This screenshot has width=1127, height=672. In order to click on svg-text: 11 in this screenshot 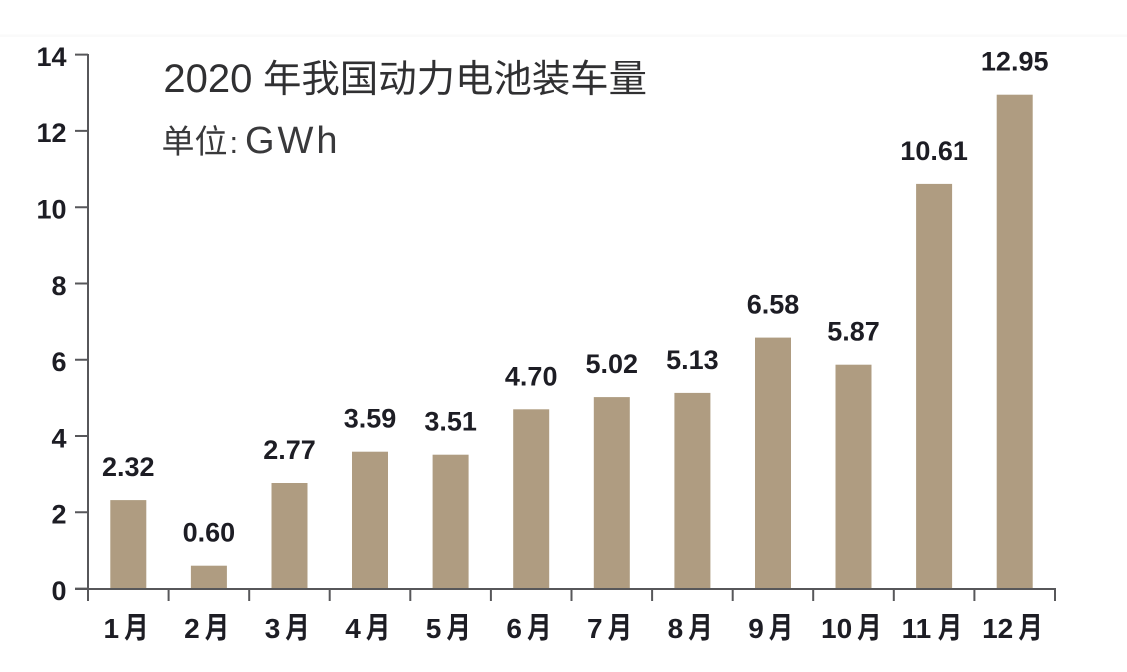, I will do `click(917, 628)`.